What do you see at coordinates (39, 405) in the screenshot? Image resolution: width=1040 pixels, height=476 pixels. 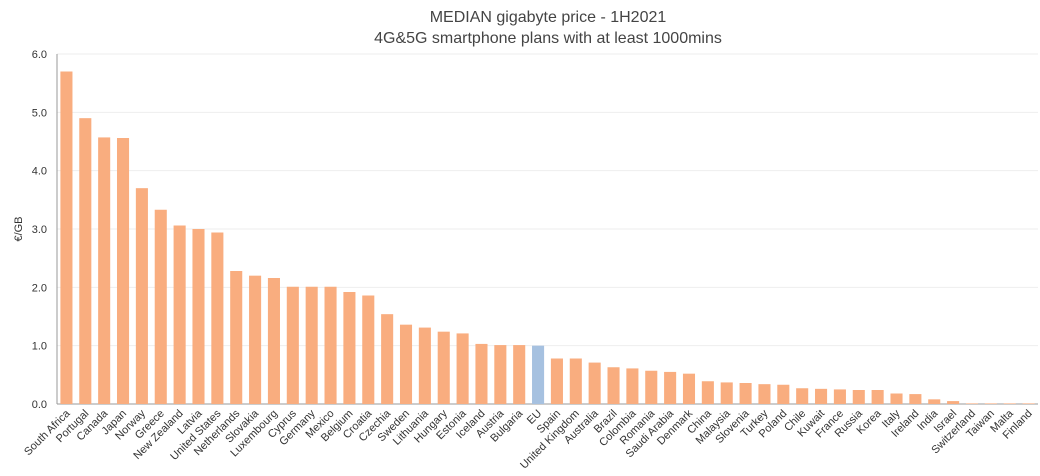 I see `y-tick-label: 0.0` at bounding box center [39, 405].